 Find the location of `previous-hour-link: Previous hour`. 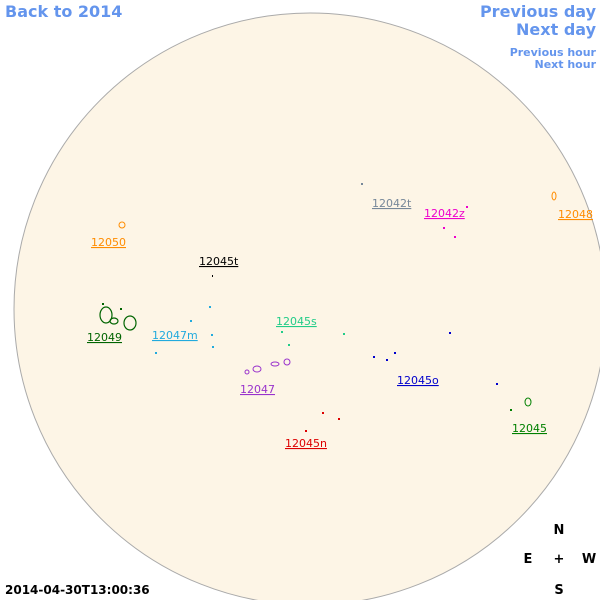

previous-hour-link: Previous hour is located at coordinates (553, 52).